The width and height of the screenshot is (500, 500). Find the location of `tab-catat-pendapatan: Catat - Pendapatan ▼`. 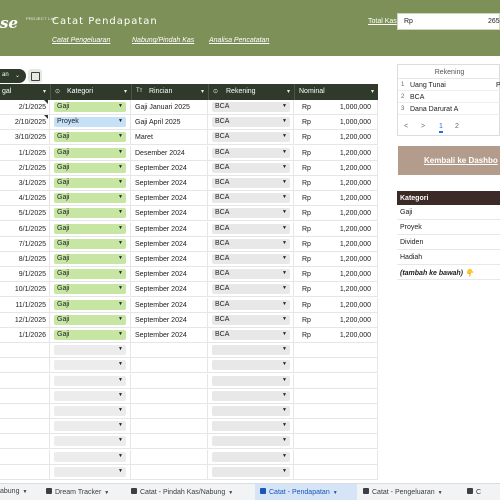

tab-catat-pendapatan: Catat - Pendapatan ▼ is located at coordinates (306, 492).